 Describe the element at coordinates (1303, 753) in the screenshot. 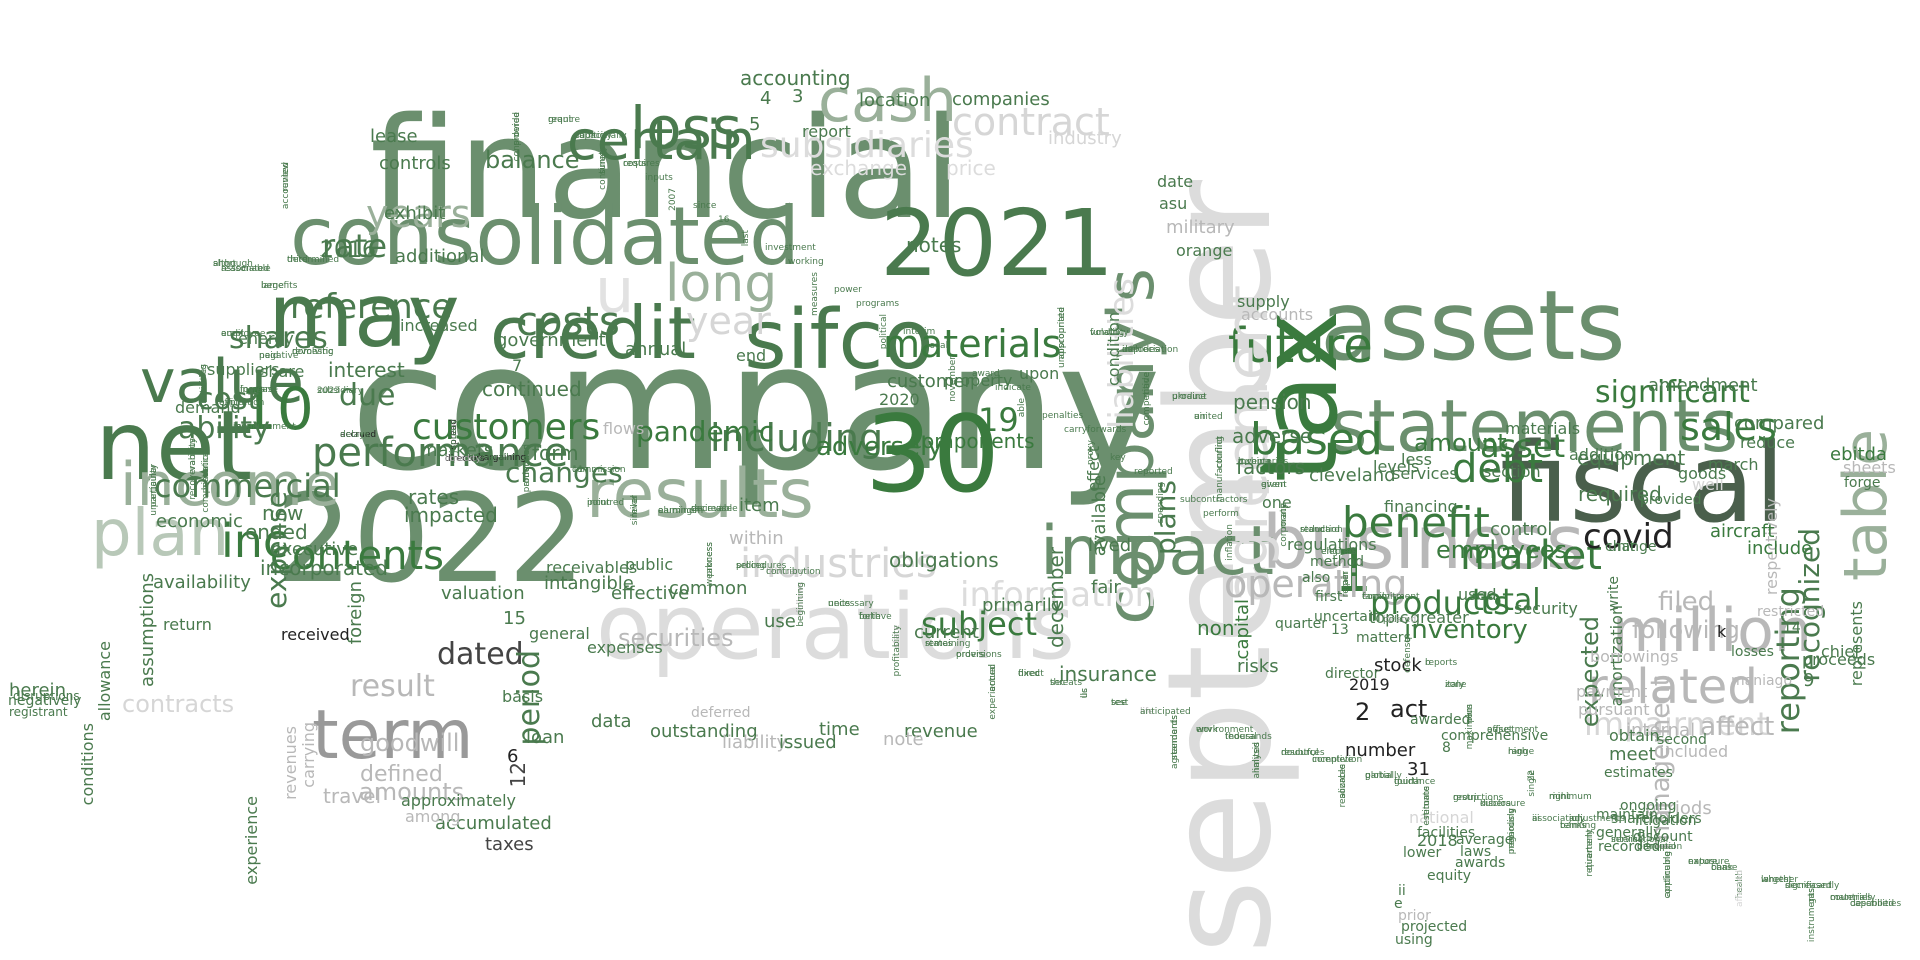

I see `word-resources: resources` at that location.